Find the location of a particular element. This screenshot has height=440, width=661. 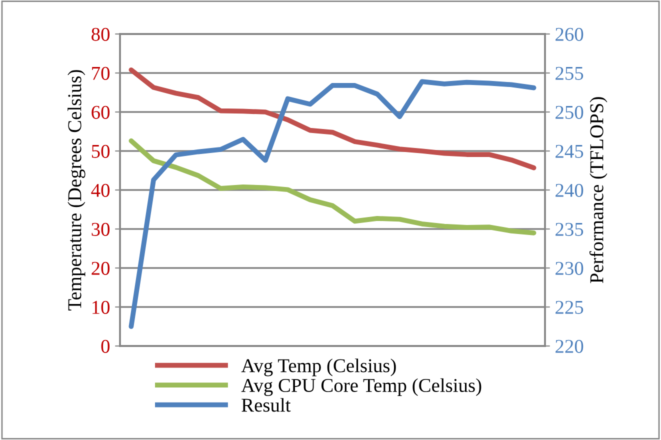

y2-tick-label: 230 is located at coordinates (570, 268).